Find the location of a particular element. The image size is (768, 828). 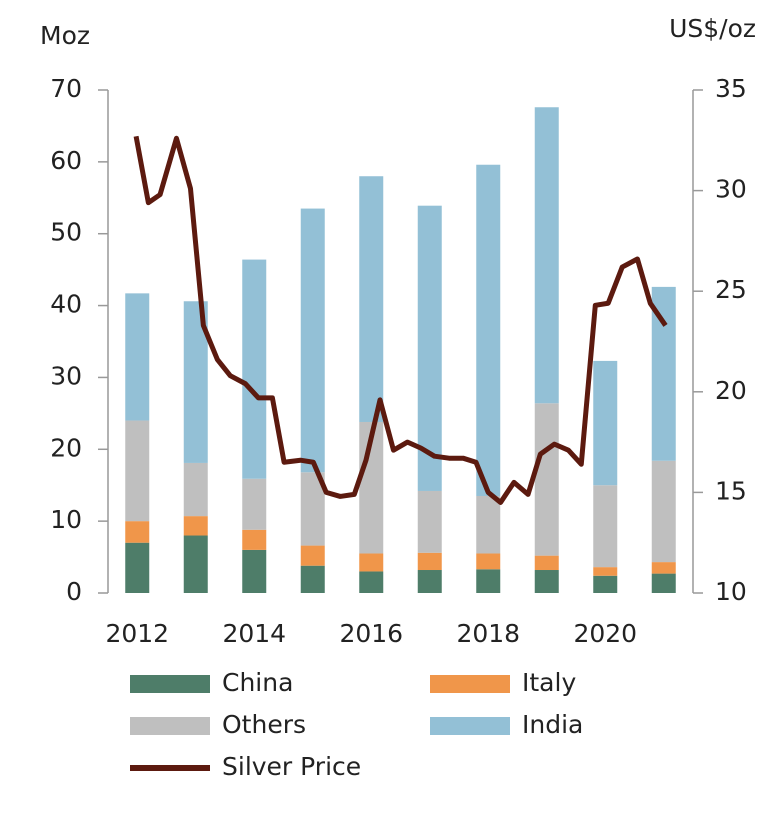

y-tick-label: 10 is located at coordinates (66, 519).